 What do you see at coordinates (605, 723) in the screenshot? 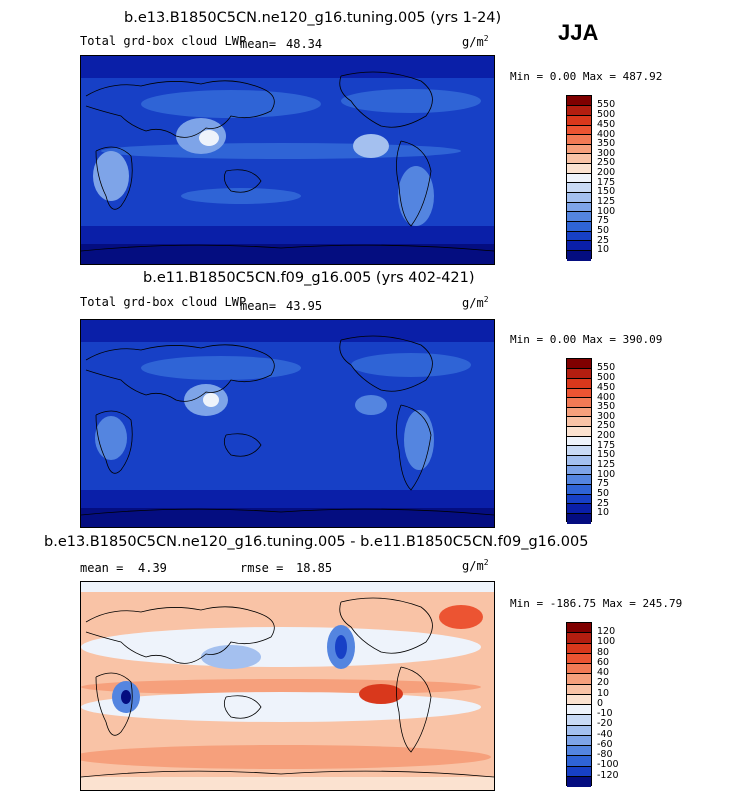
I see `colorbar-tick-label: -20` at bounding box center [605, 723].